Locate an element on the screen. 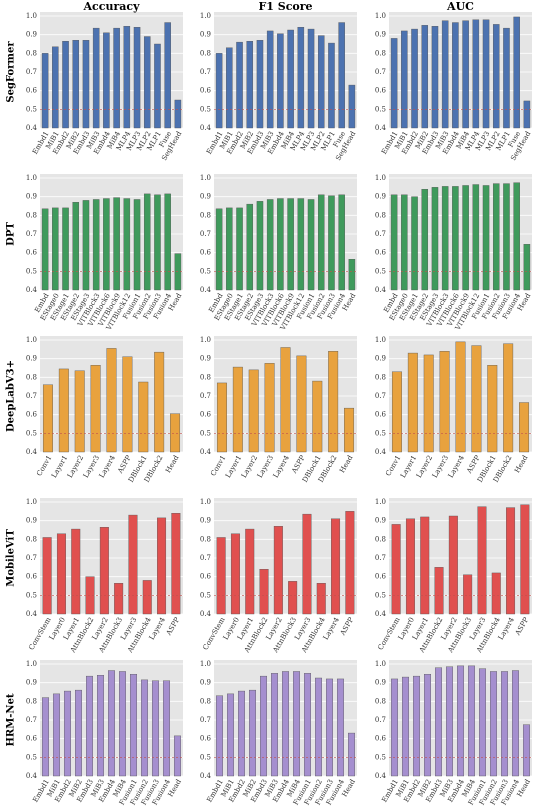 The width and height of the screenshot is (550, 809). column-title: AUC is located at coordinates (460, 6).